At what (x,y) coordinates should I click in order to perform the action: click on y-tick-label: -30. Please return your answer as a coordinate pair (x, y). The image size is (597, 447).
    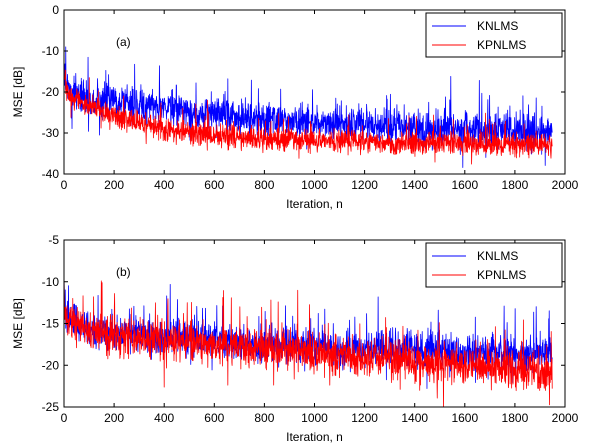
    Looking at the image, I should click on (51, 133).